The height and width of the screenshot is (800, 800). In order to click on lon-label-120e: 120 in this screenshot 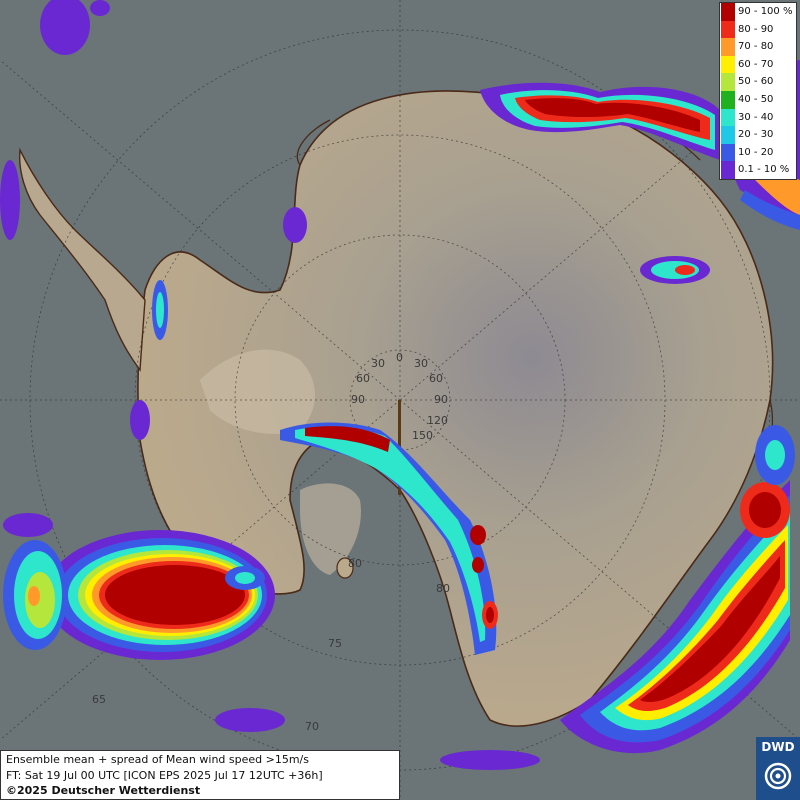, I will do `click(437, 420)`.